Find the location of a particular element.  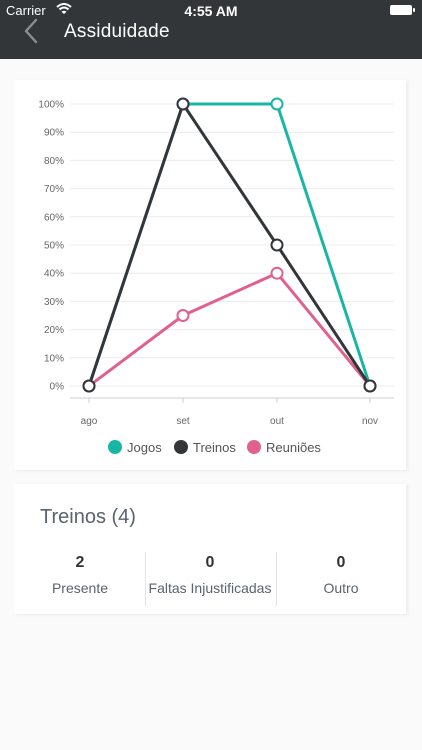

status-bar: Carrier 4:55 AM is located at coordinates (211, 10).